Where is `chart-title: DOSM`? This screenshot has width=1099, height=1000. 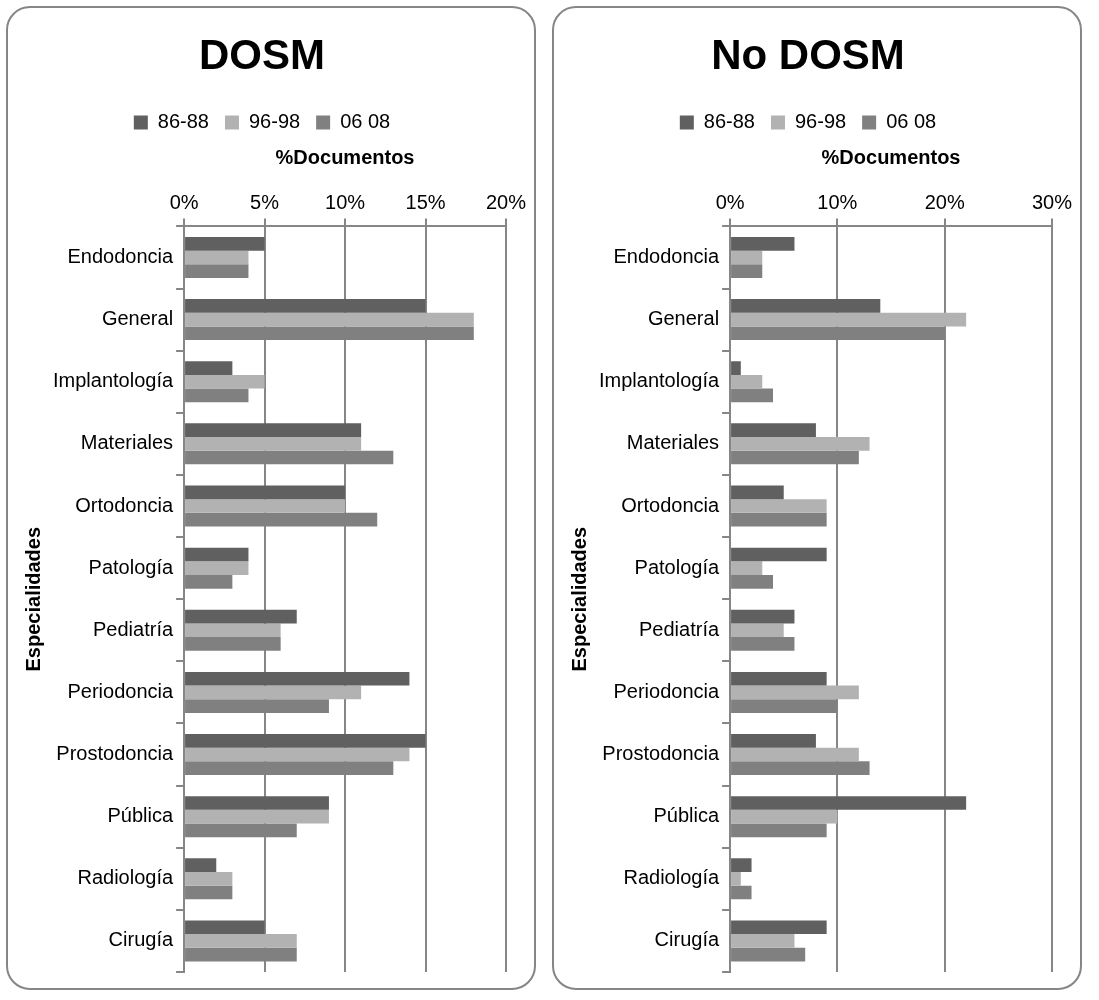
chart-title: DOSM is located at coordinates (262, 54).